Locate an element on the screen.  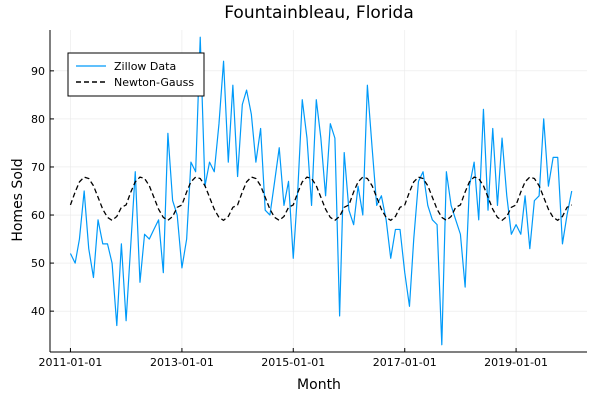
x-tick-label: 2015-01-01 is located at coordinates (293, 362).